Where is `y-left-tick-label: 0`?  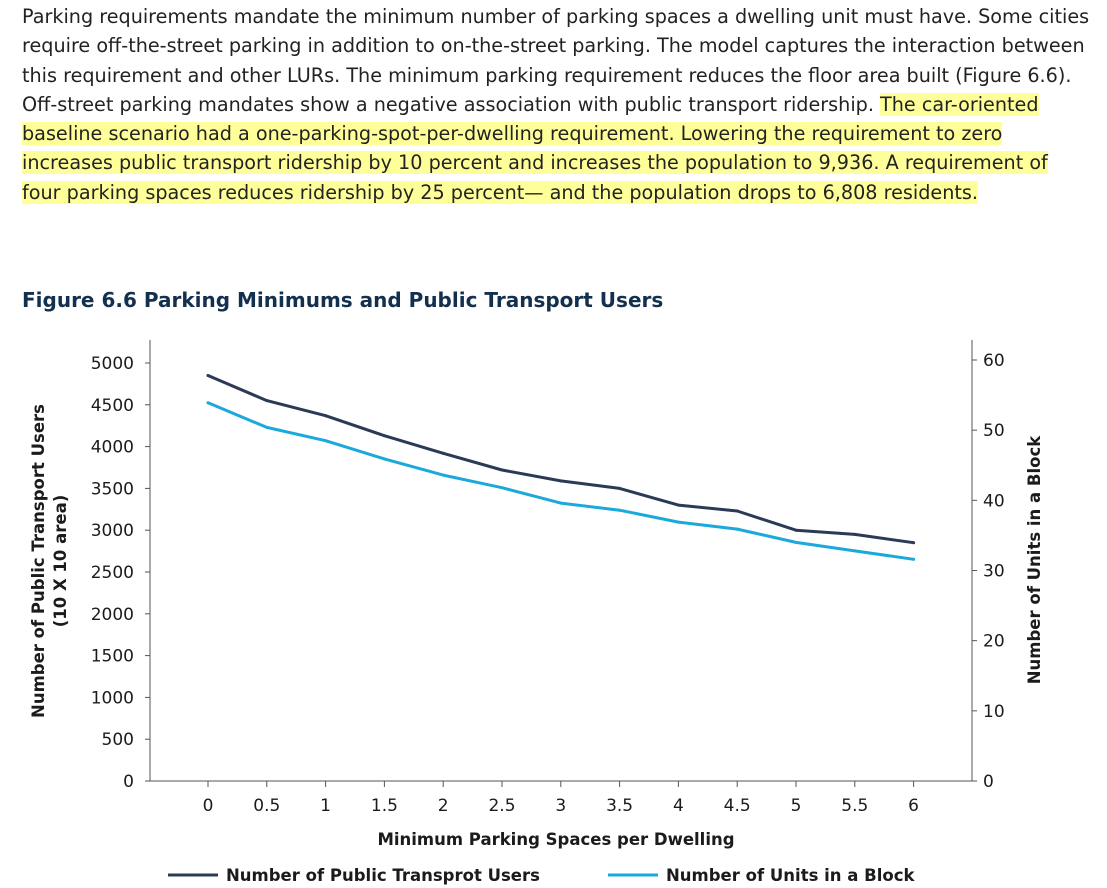 y-left-tick-label: 0 is located at coordinates (128, 782).